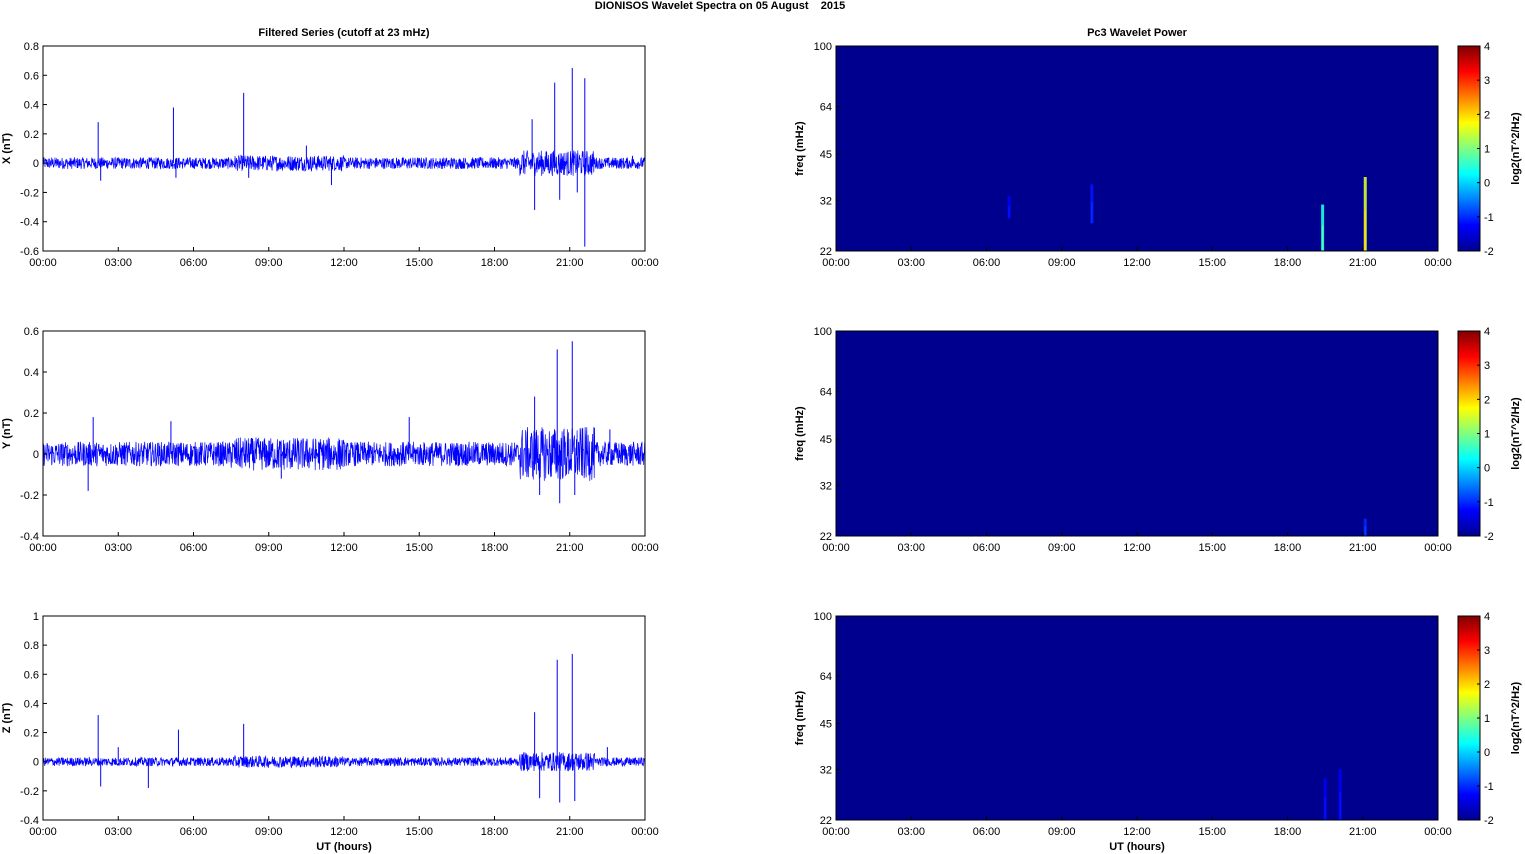 The width and height of the screenshot is (1525, 854). What do you see at coordinates (344, 718) in the screenshot?
I see `plot-frame` at bounding box center [344, 718].